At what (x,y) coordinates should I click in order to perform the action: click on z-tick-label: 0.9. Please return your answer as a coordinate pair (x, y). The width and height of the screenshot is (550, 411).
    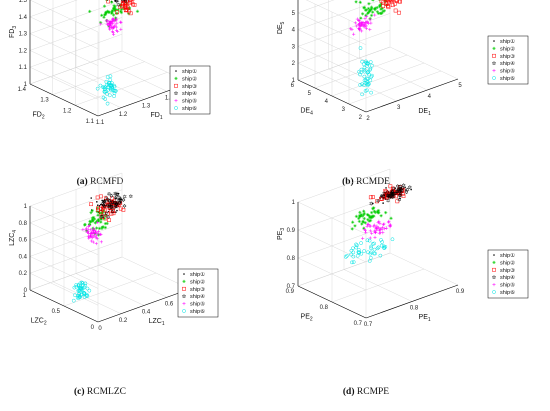
    Looking at the image, I should click on (291, 231).